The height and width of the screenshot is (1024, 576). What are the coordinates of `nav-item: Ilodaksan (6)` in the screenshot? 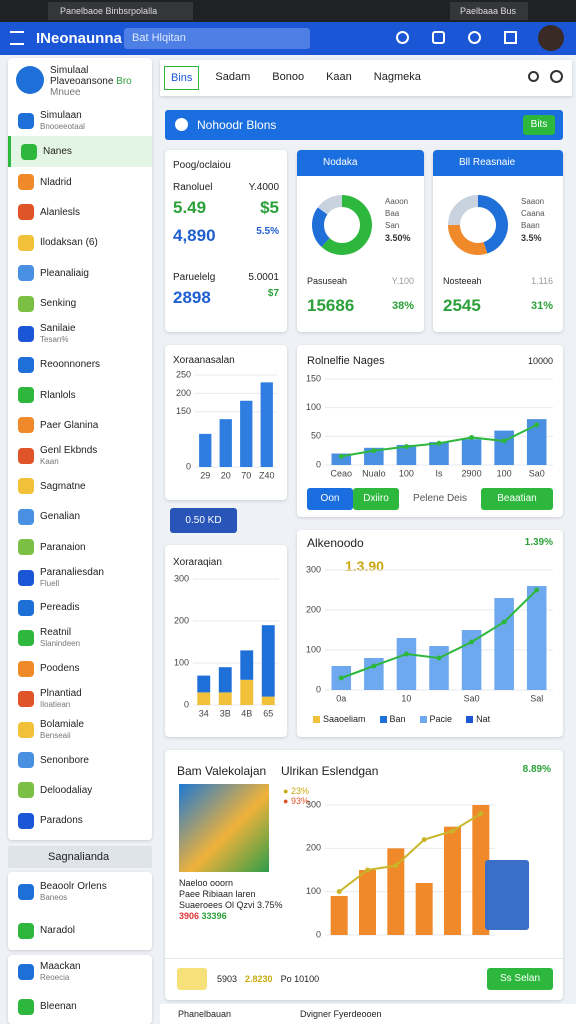 It's located at (80, 243).